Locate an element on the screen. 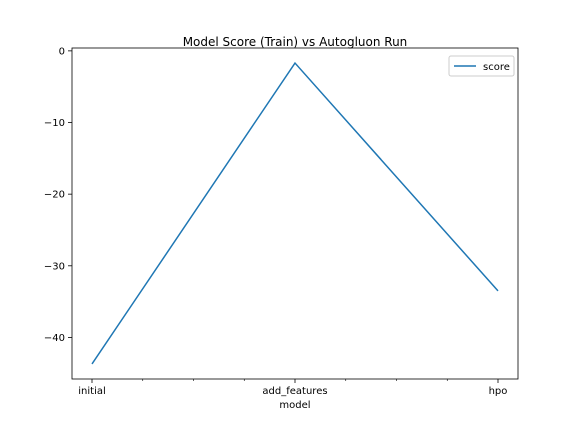  y-tick-label: −30 is located at coordinates (54, 266).